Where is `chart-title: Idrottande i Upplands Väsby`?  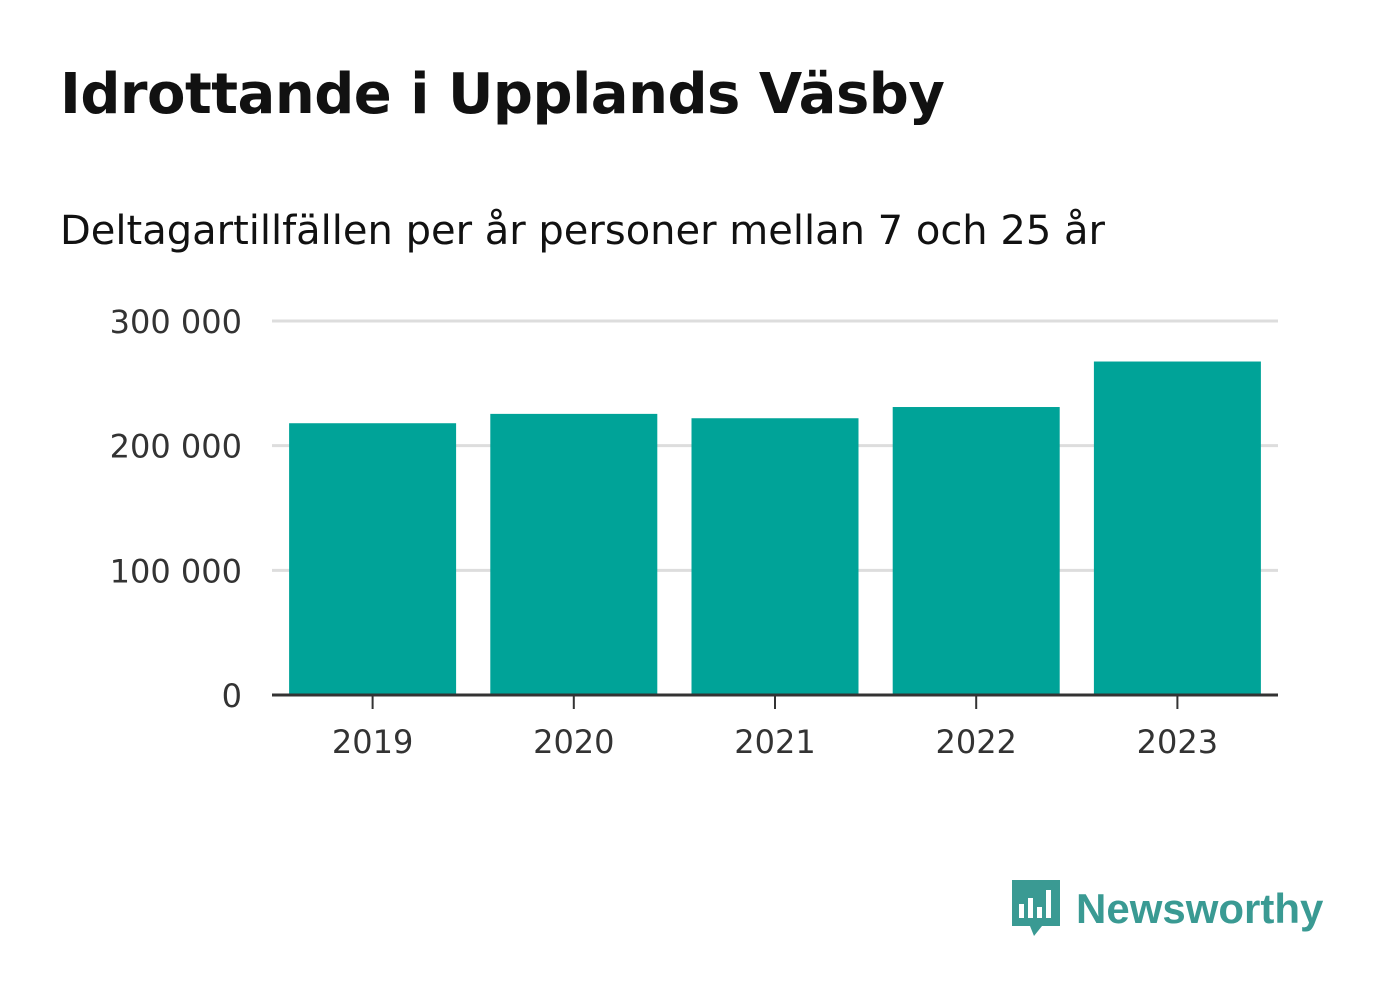 chart-title: Idrottande i Upplands Väsby is located at coordinates (502, 94).